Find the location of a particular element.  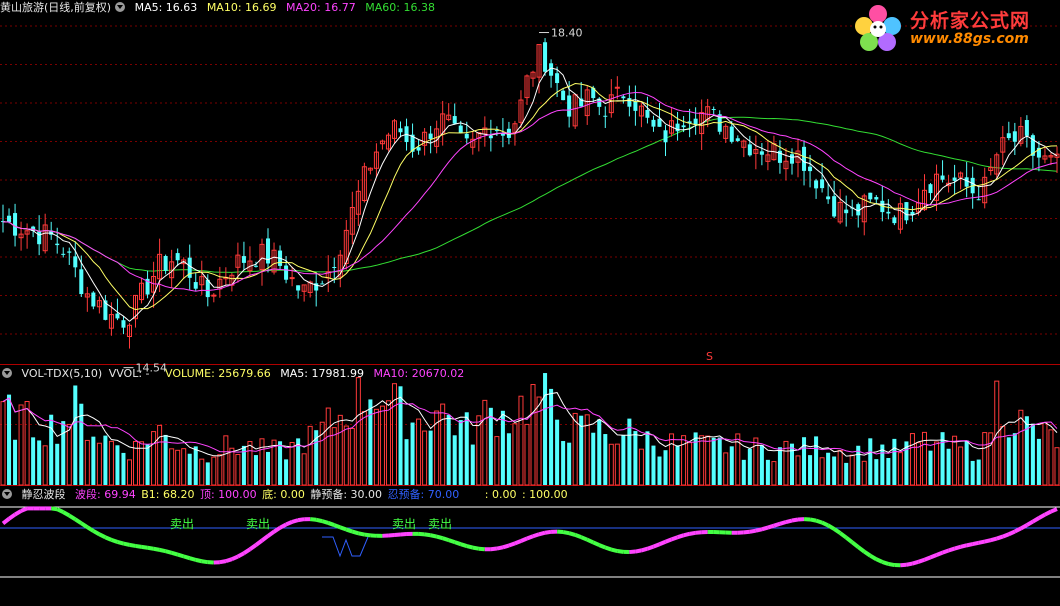

ma5-label: MA5: 16.63 is located at coordinates (166, 7).